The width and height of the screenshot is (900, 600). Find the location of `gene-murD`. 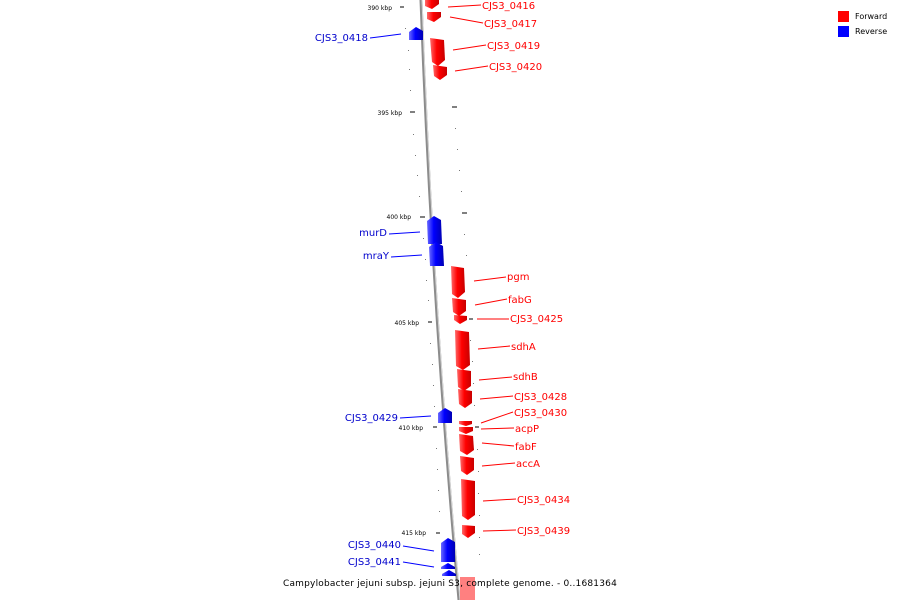

gene-murD is located at coordinates (434, 230).